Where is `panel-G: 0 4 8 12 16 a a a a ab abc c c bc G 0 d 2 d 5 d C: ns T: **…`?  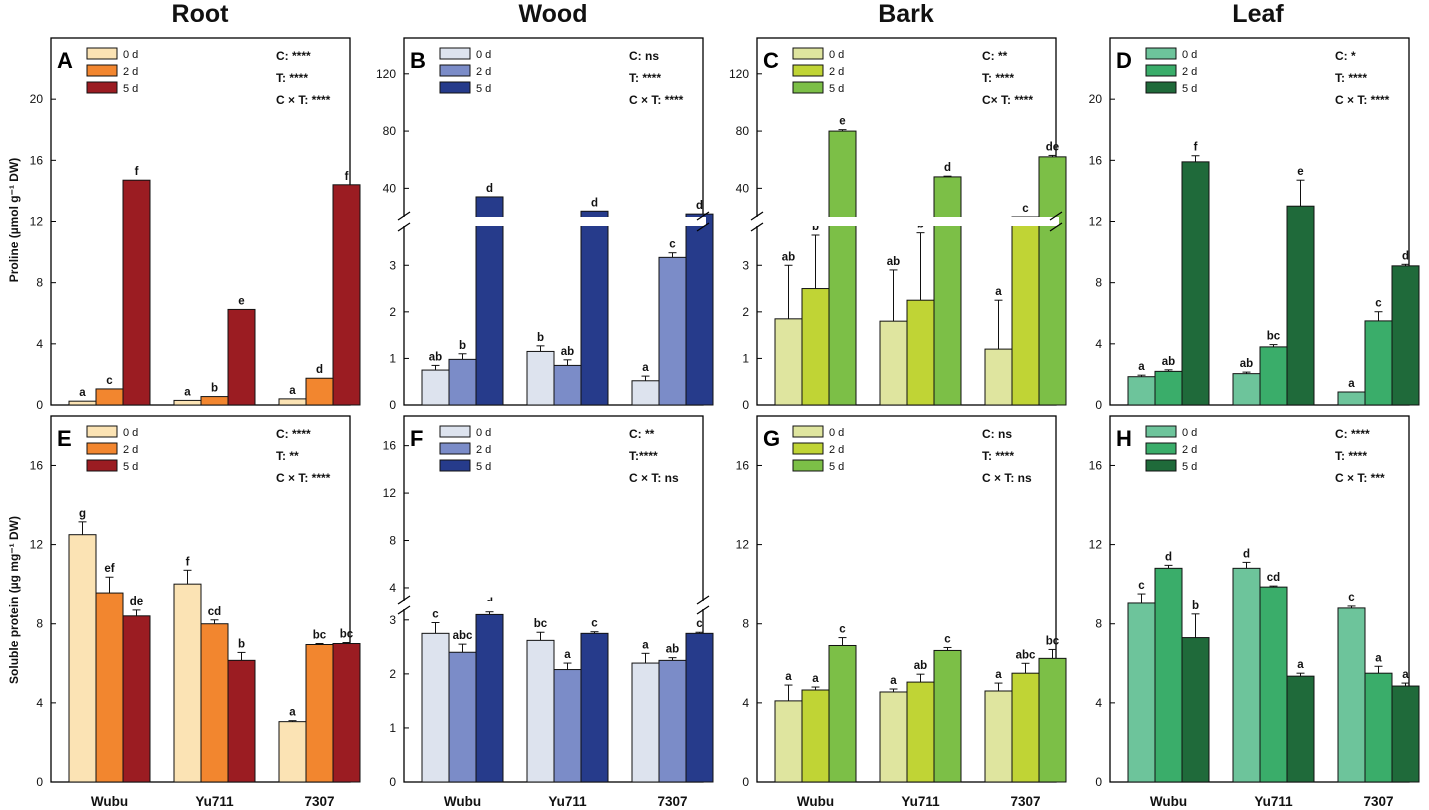 panel-G: 0 4 8 12 16 a a a a ab abc c c bc G 0 d 2 d 5 d C: ns T: **… is located at coordinates (901, 612).